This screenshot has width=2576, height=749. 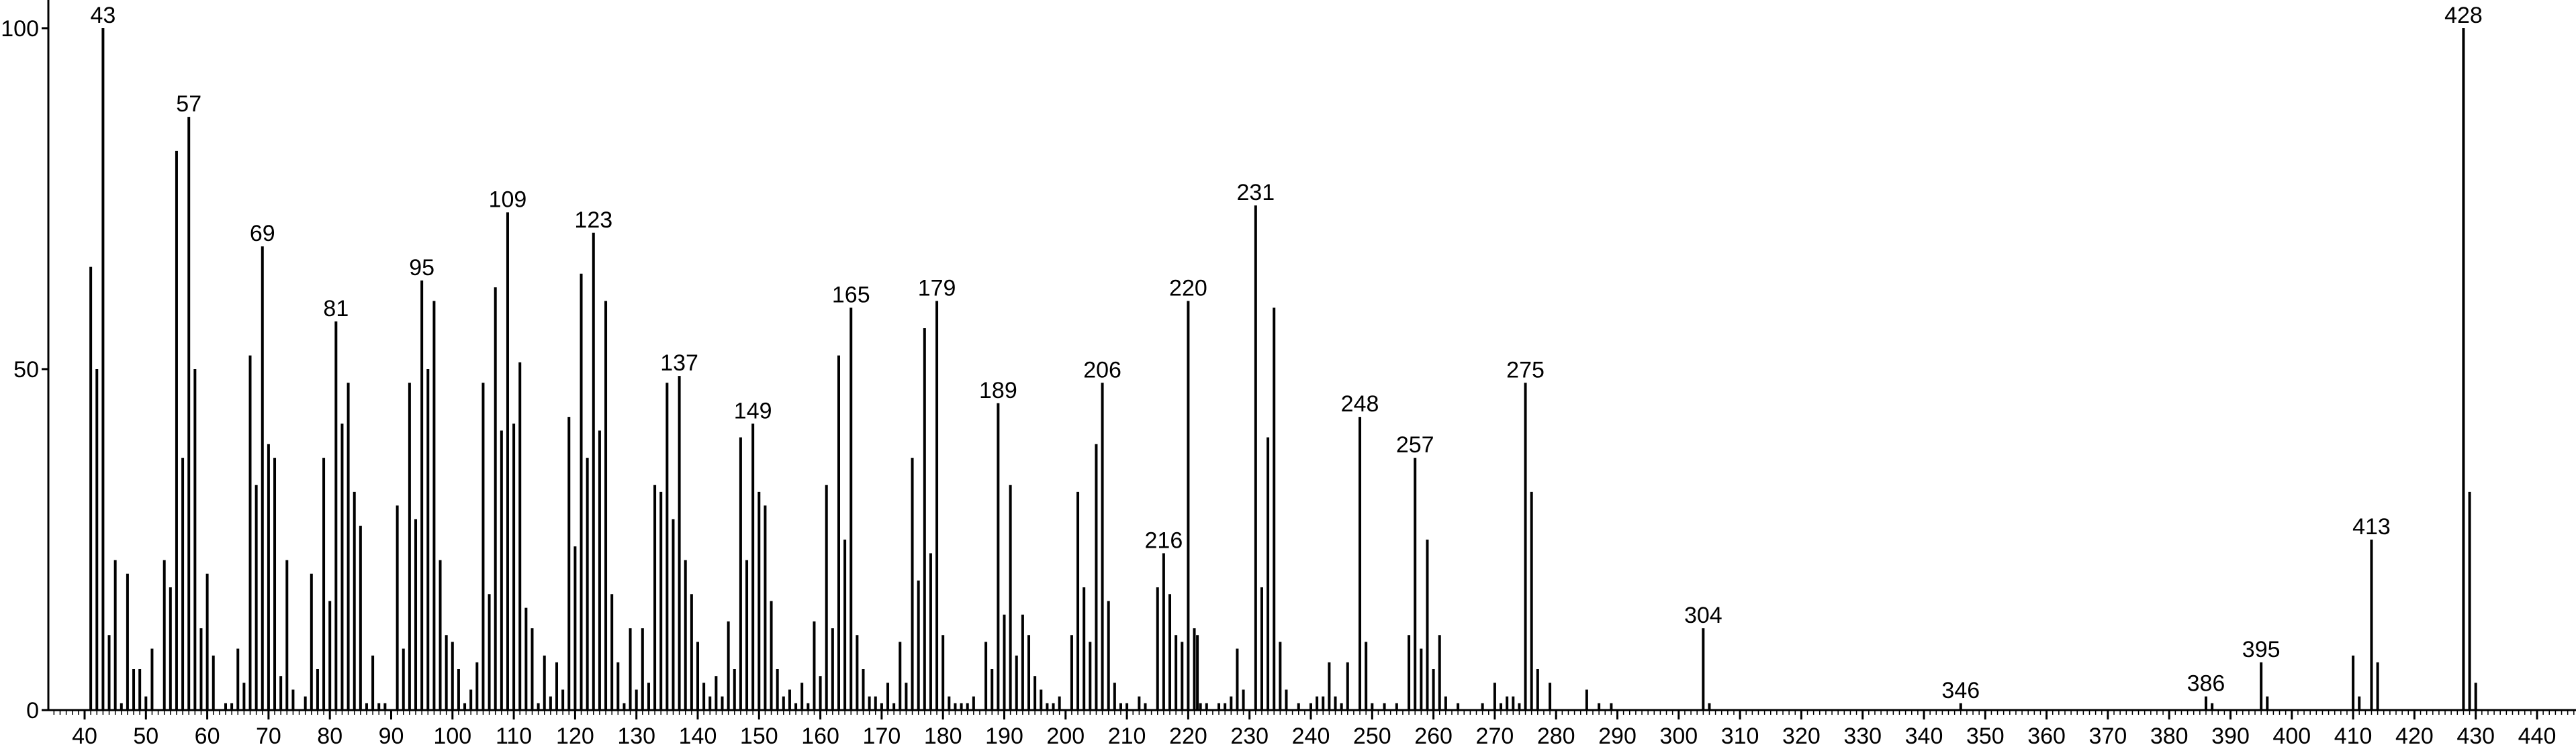 What do you see at coordinates (636, 736) in the screenshot?
I see `x-tick-label: 130` at bounding box center [636, 736].